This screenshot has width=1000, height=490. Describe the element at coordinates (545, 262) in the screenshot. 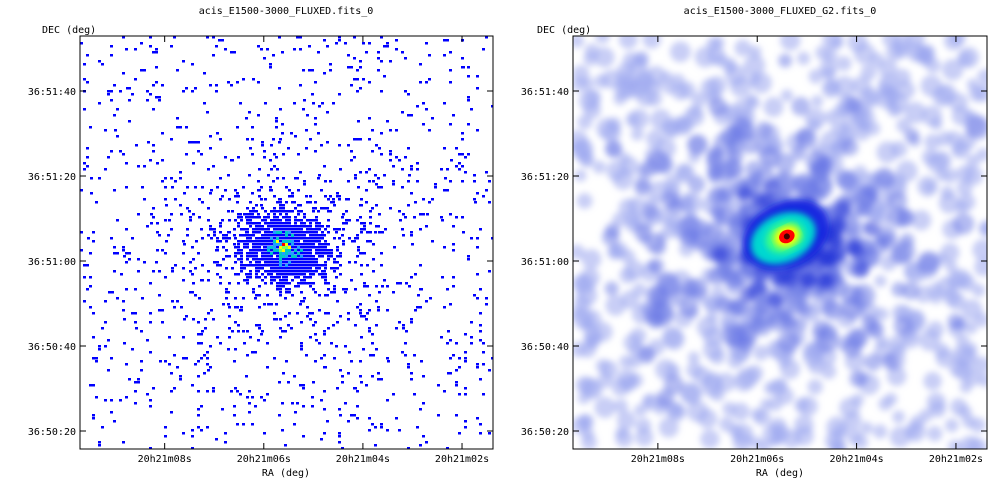

I see `right-ytick-label: 36:51:00` at that location.